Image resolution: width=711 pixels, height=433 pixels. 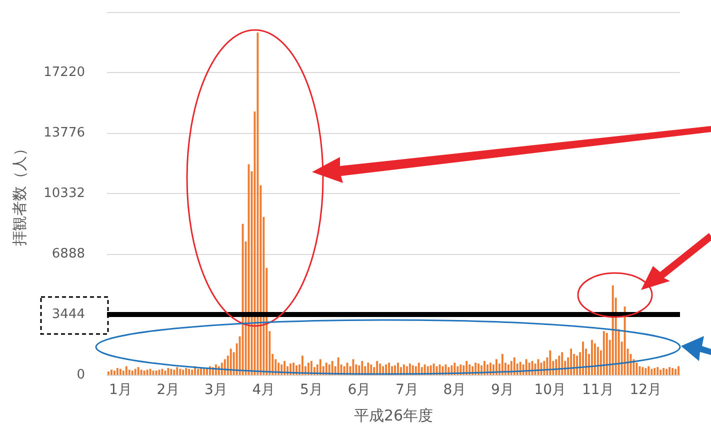 What do you see at coordinates (64, 193) in the screenshot?
I see `y-tick-label: 10332` at bounding box center [64, 193].